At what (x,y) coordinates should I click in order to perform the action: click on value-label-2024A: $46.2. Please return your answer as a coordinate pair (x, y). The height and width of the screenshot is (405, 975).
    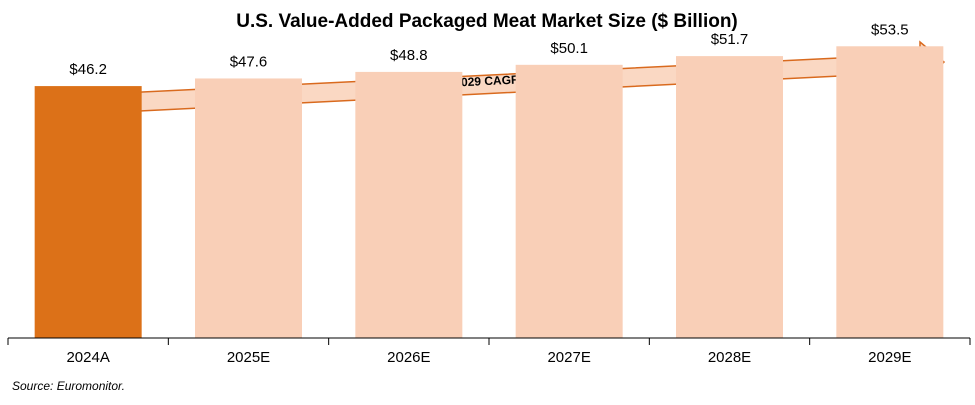
    Looking at the image, I should click on (88, 69).